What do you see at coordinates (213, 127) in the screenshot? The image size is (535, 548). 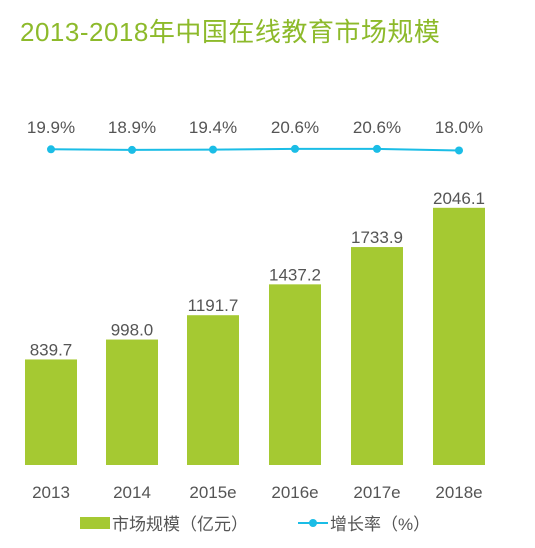 I see `growth-value-label: 19.4%` at bounding box center [213, 127].